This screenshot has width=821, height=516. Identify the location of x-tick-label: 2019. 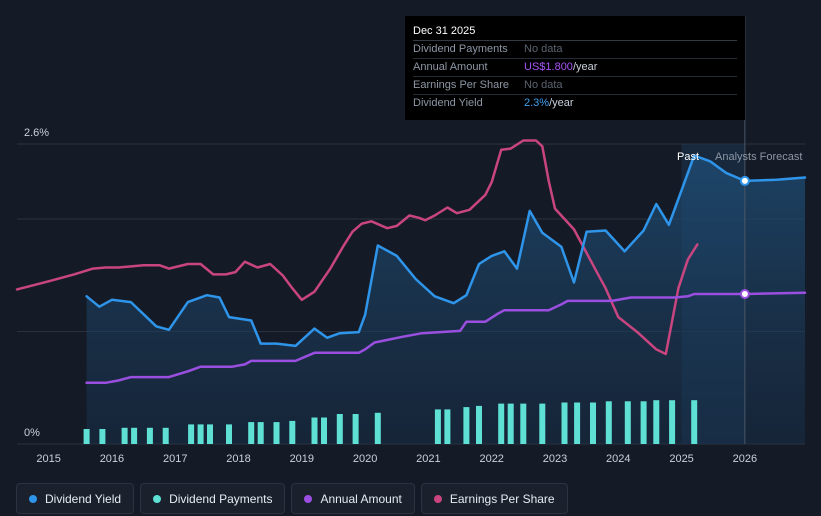
(302, 459).